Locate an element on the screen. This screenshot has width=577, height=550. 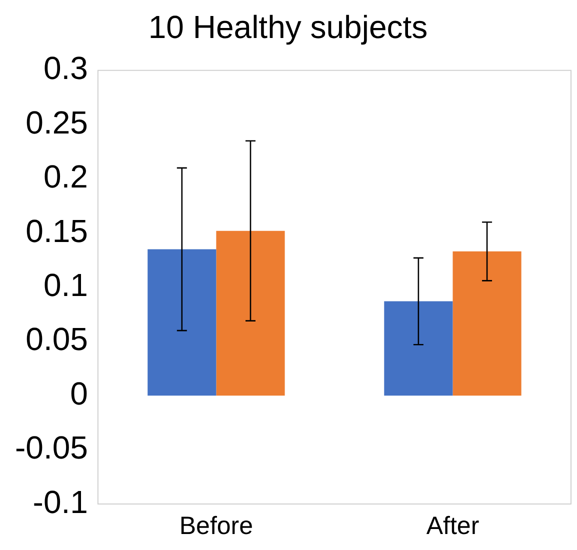
y-tick-label: -0.05 is located at coordinates (51, 448).